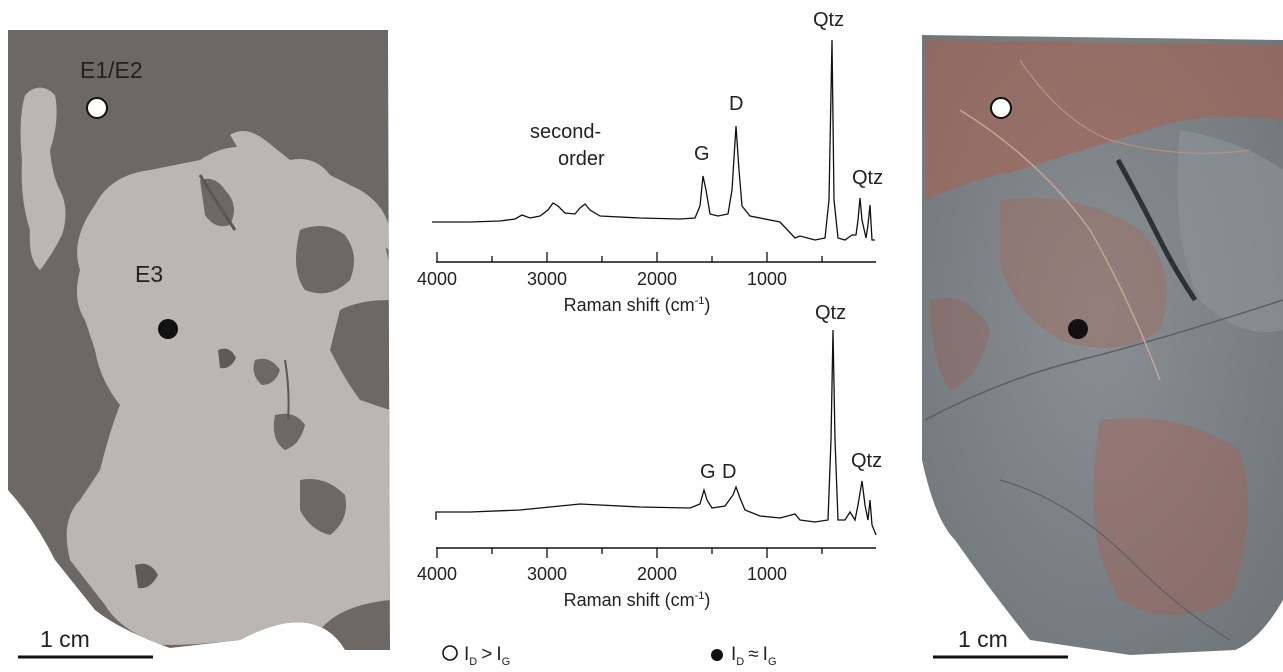 The width and height of the screenshot is (1283, 672). What do you see at coordinates (217, 202) in the screenshot?
I see `crack-line` at bounding box center [217, 202].